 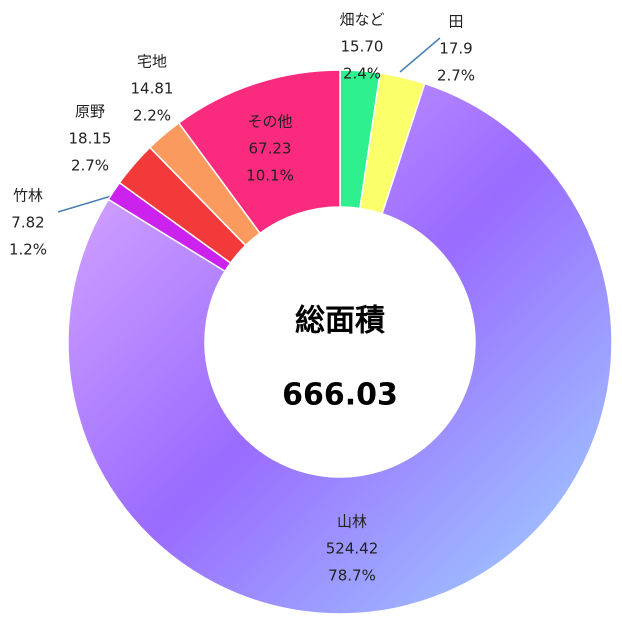 I want to click on category-label: 山林, so click(x=352, y=522).